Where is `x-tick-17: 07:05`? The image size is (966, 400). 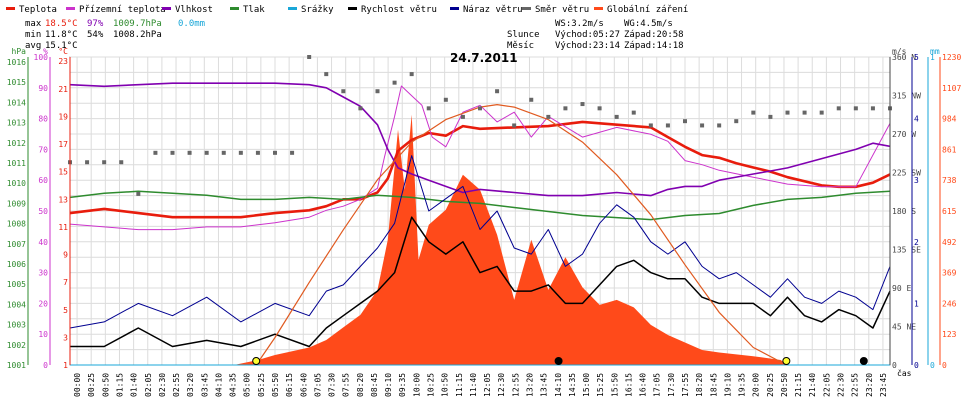 x-tick-17: 07:05 is located at coordinates (317, 385).